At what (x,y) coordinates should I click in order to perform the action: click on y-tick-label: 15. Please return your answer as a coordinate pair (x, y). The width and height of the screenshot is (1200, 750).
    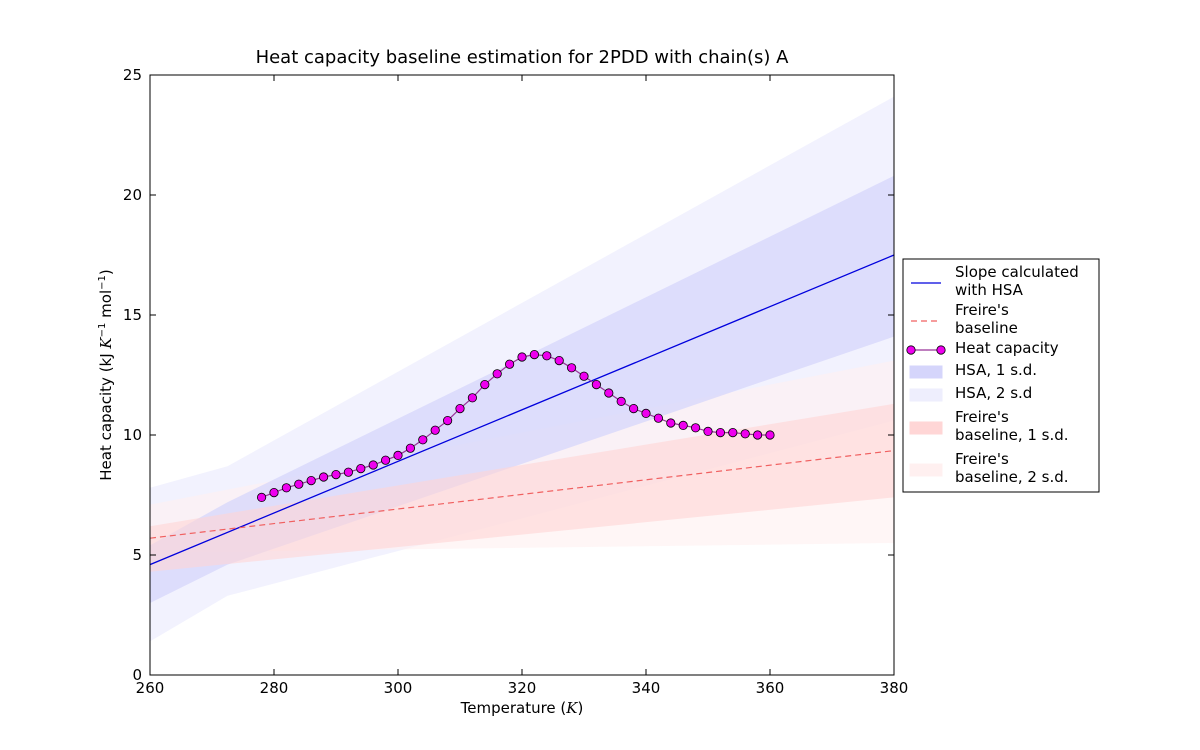
    Looking at the image, I should click on (132, 315).